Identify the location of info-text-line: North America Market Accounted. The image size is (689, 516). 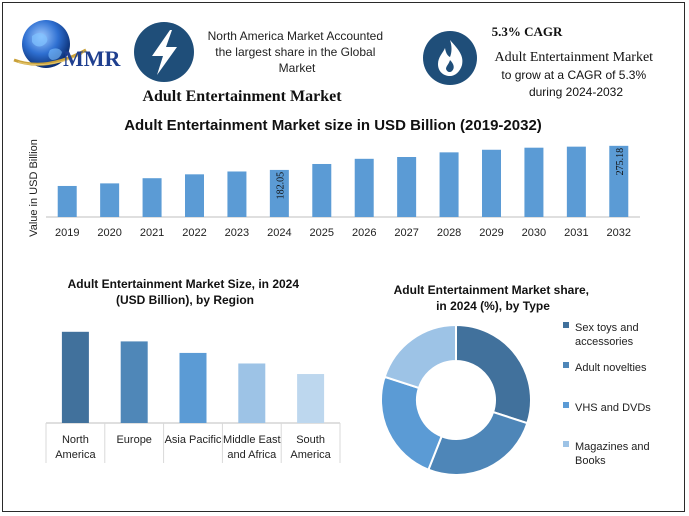
(295, 36).